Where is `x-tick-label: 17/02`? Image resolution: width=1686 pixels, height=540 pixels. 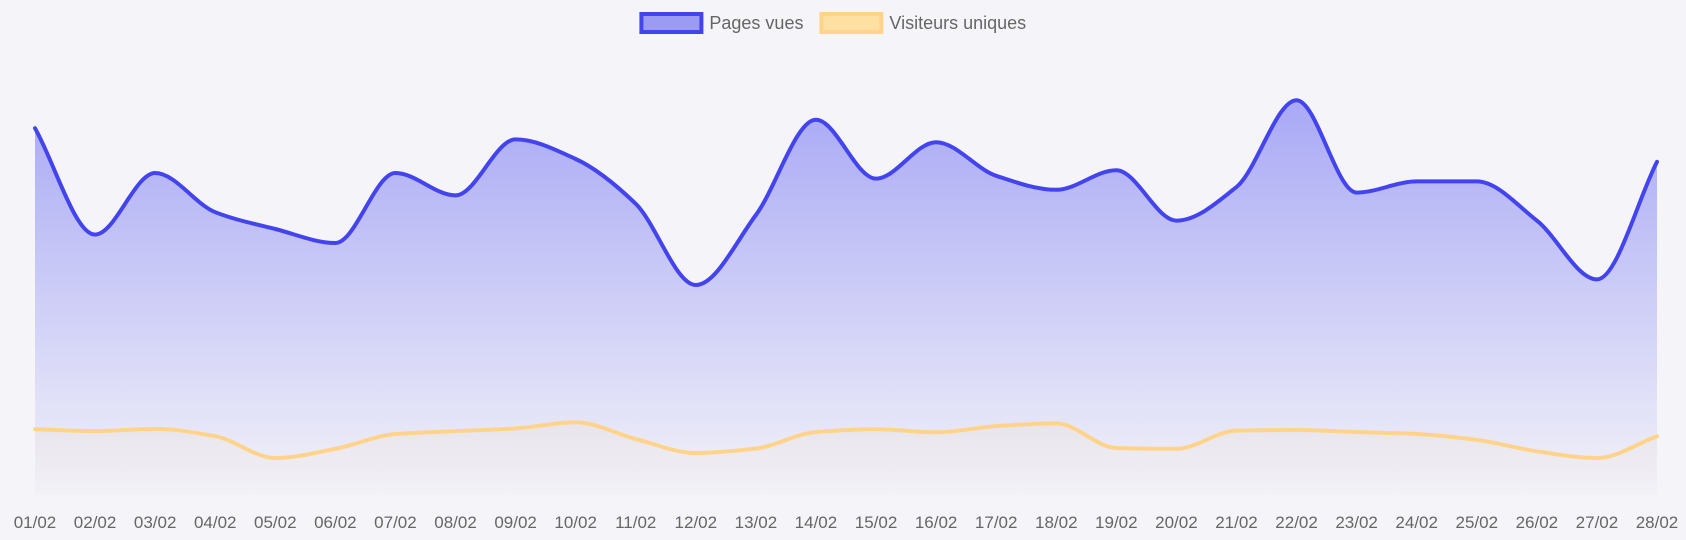
x-tick-label: 17/02 is located at coordinates (996, 522).